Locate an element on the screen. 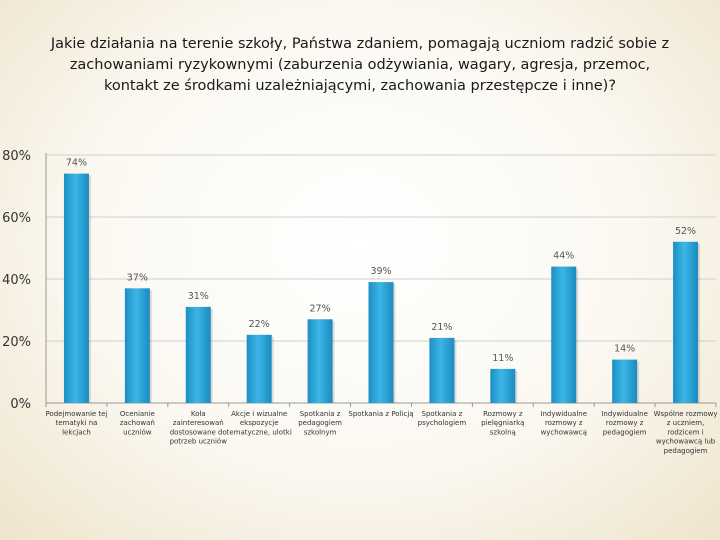 This screenshot has height=540, width=720. x-tick-label: Ocenianie zachowań uczniów is located at coordinates (137, 423).